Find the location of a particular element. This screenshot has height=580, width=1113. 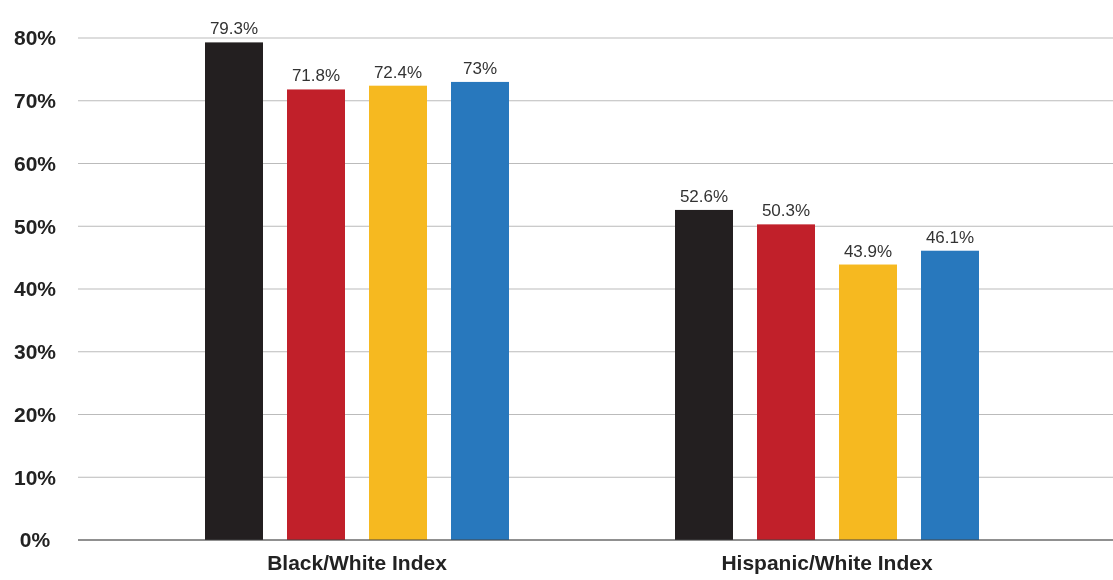

y-tick-label: 80% is located at coordinates (35, 38).